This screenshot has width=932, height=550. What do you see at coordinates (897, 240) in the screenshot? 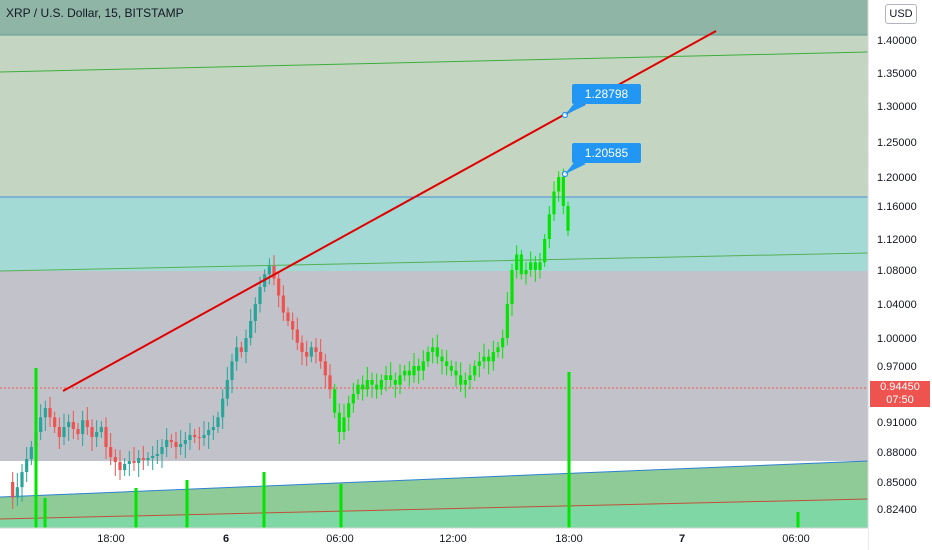
I see `y-tick-label: 1.12000` at bounding box center [897, 240].